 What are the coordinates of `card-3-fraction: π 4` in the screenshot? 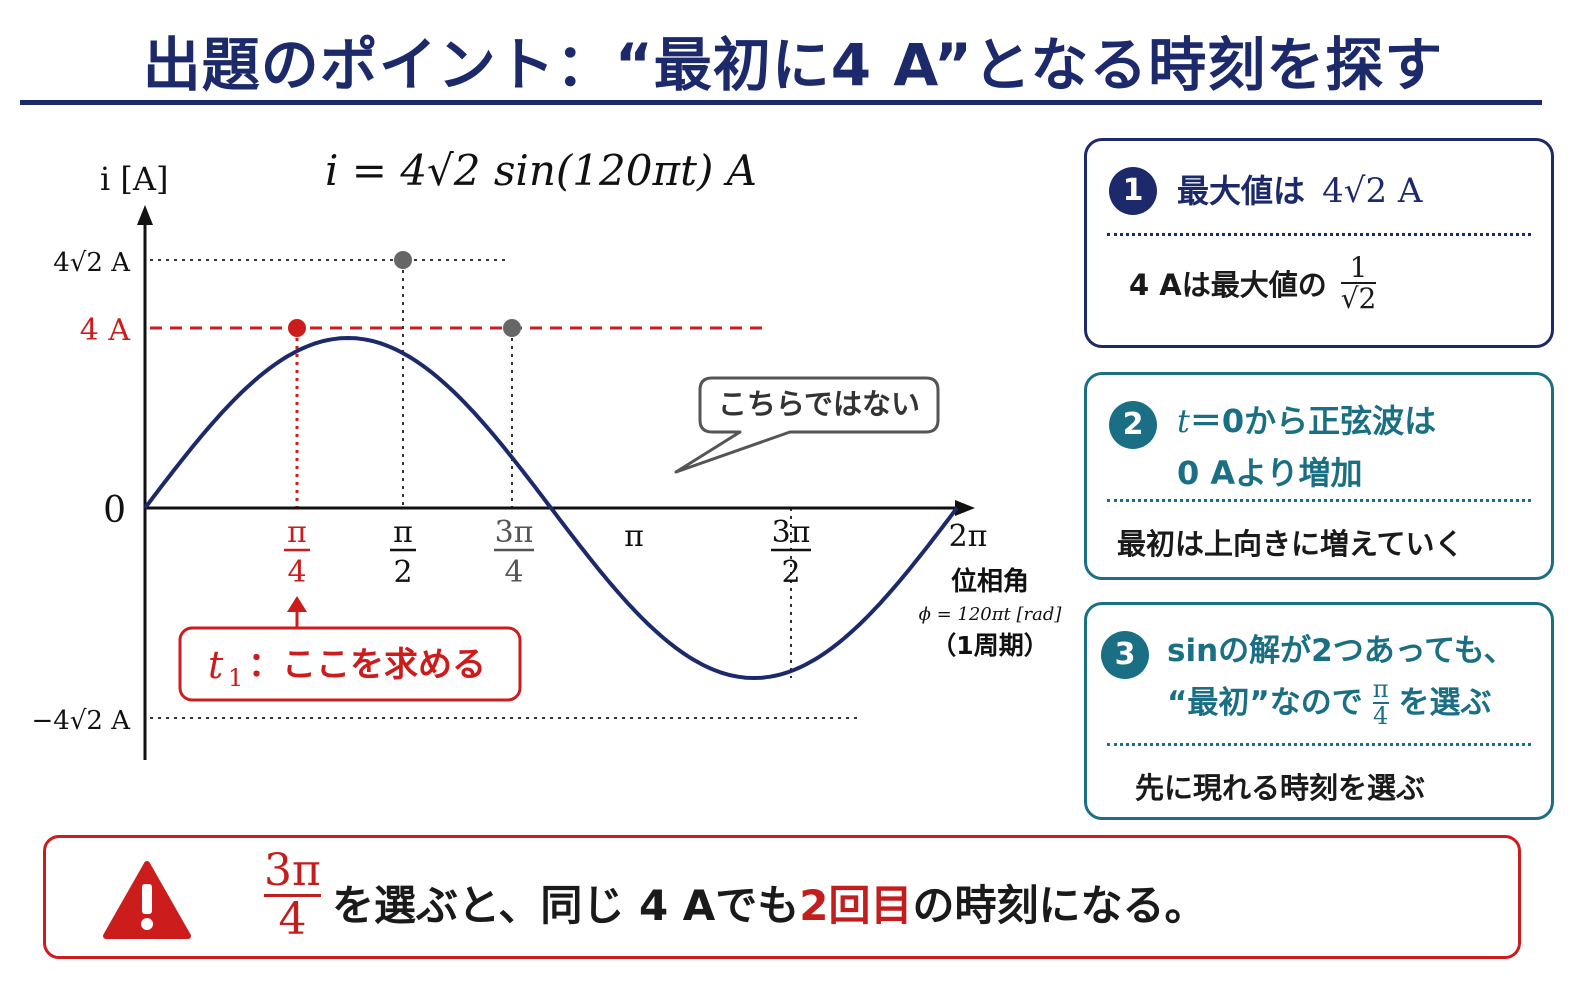 It's located at (1380, 703).